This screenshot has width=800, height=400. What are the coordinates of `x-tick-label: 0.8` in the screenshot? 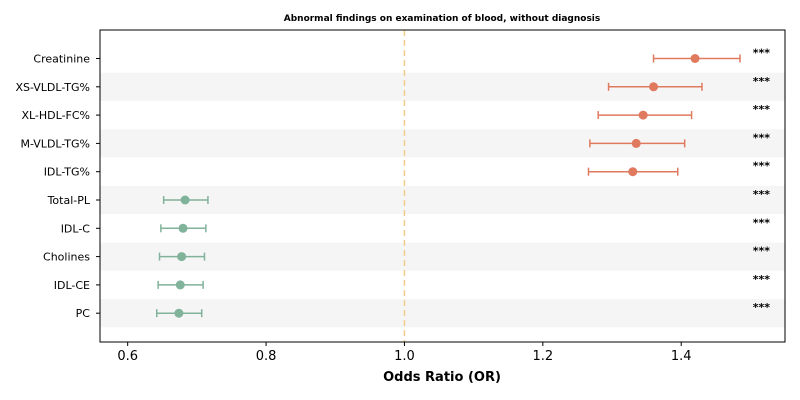 It's located at (266, 356).